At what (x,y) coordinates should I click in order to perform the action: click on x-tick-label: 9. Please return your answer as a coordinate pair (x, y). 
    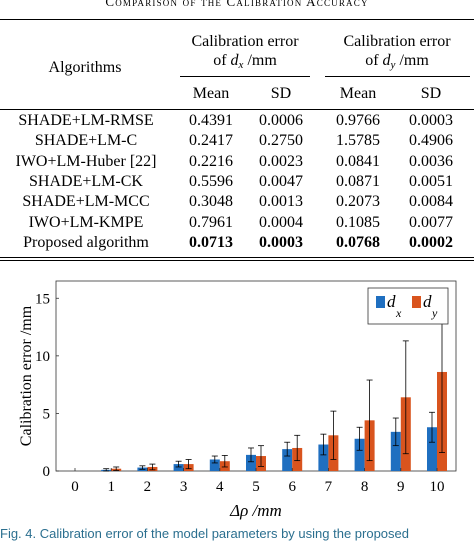
    Looking at the image, I should click on (401, 487).